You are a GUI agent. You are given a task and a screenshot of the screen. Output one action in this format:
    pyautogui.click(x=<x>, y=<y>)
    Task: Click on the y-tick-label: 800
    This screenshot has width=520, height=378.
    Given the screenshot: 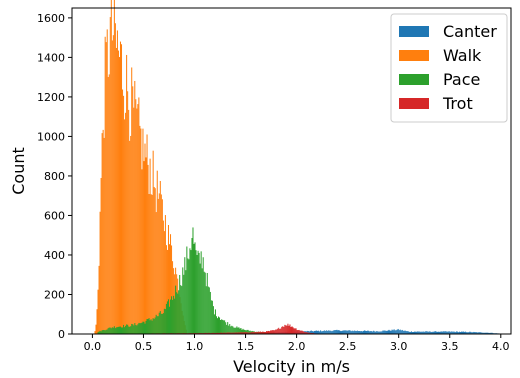 What is the action you would take?
    pyautogui.click(x=54, y=176)
    